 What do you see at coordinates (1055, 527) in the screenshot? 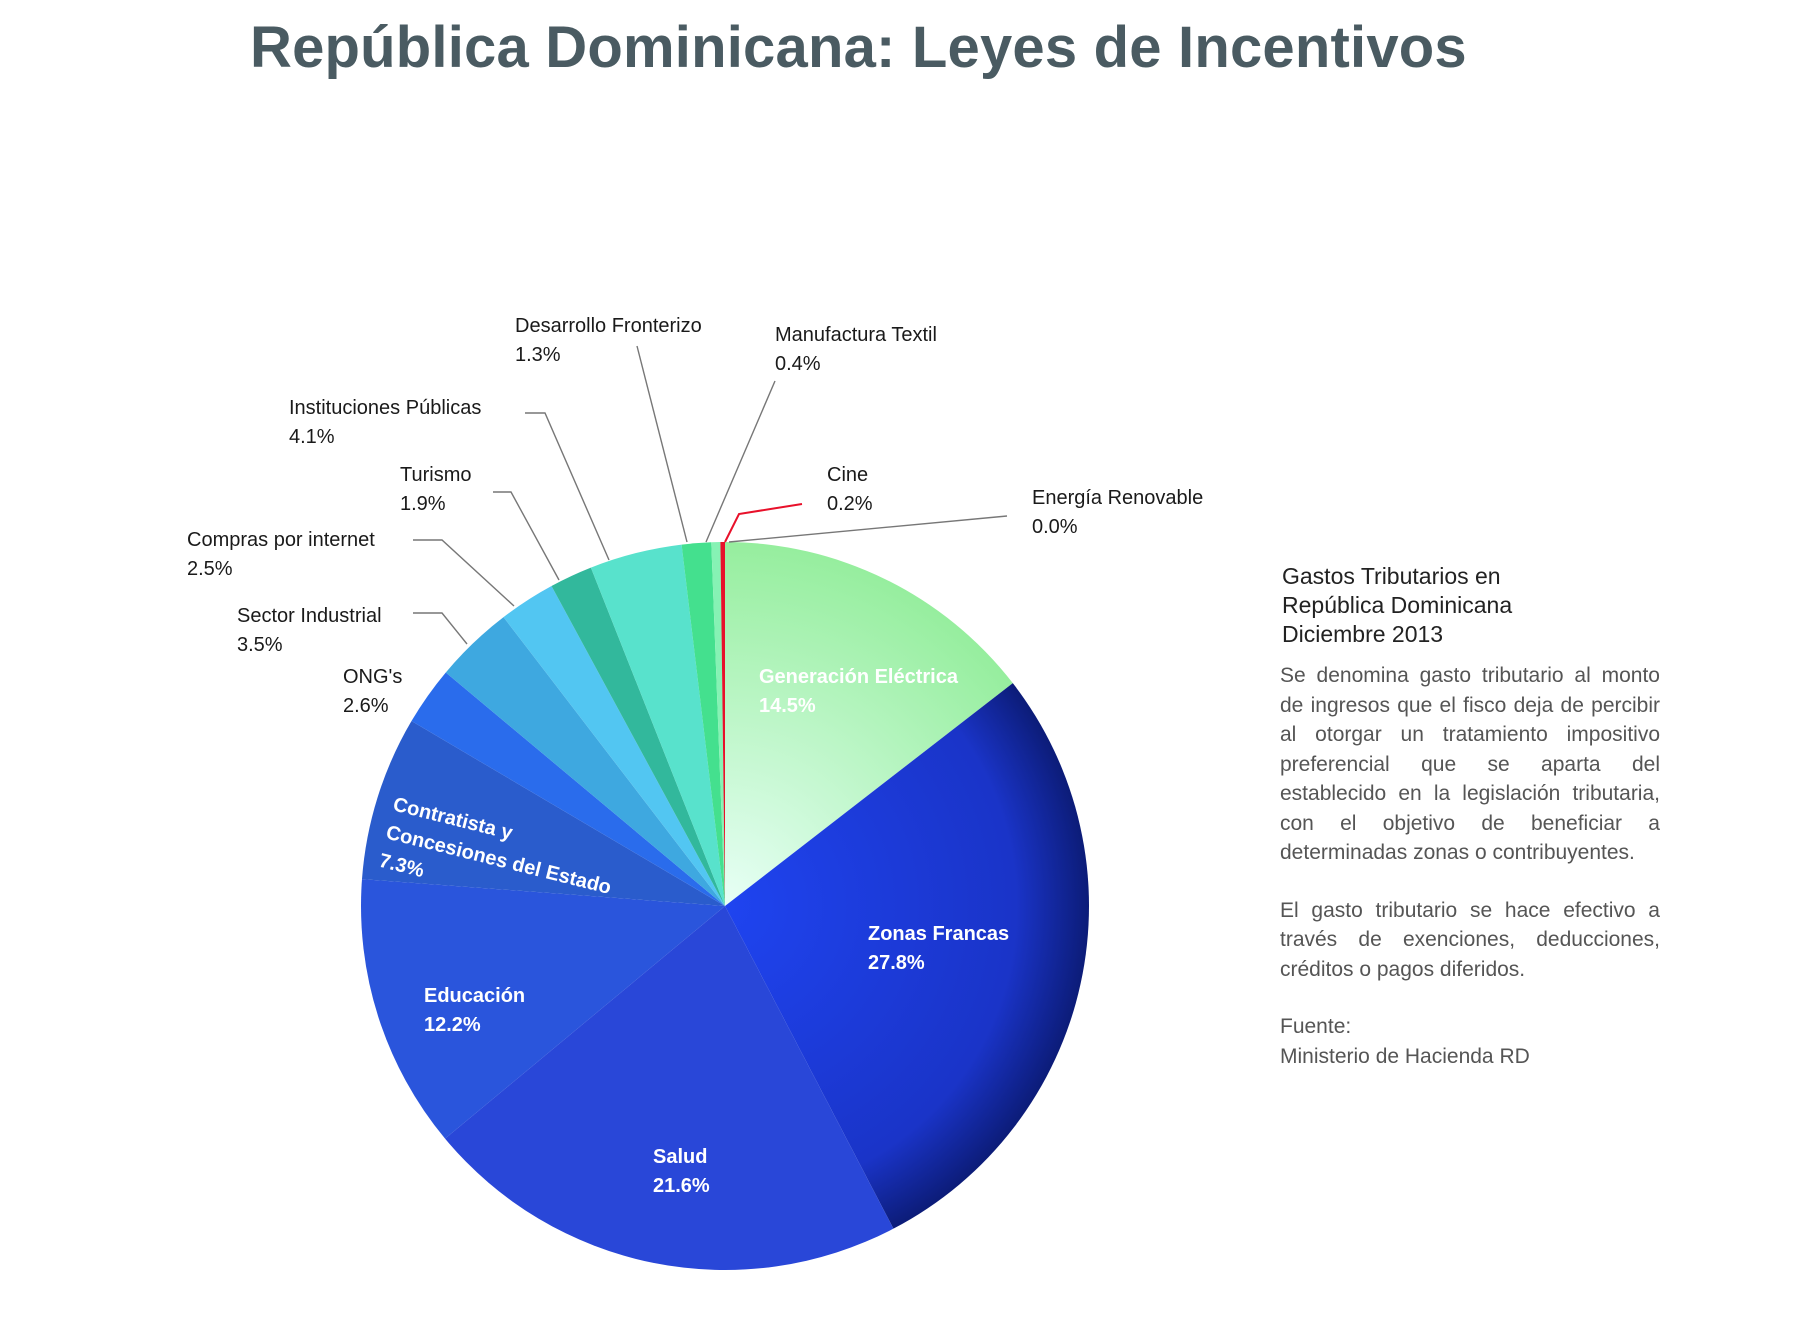
I see `slice-value: 0.0%` at bounding box center [1055, 527].